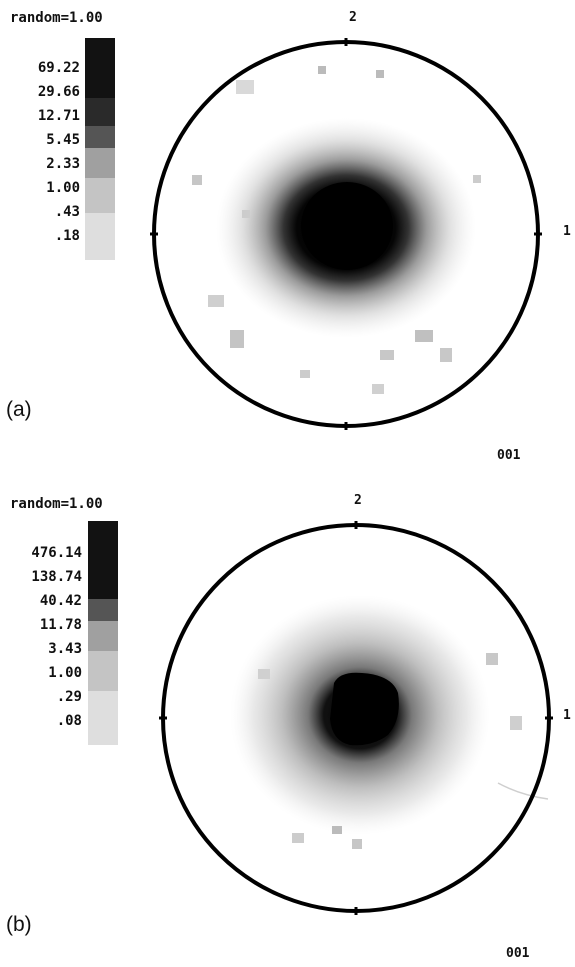  Describe the element at coordinates (65, 649) in the screenshot. I see `legend-value: 3.43` at that location.